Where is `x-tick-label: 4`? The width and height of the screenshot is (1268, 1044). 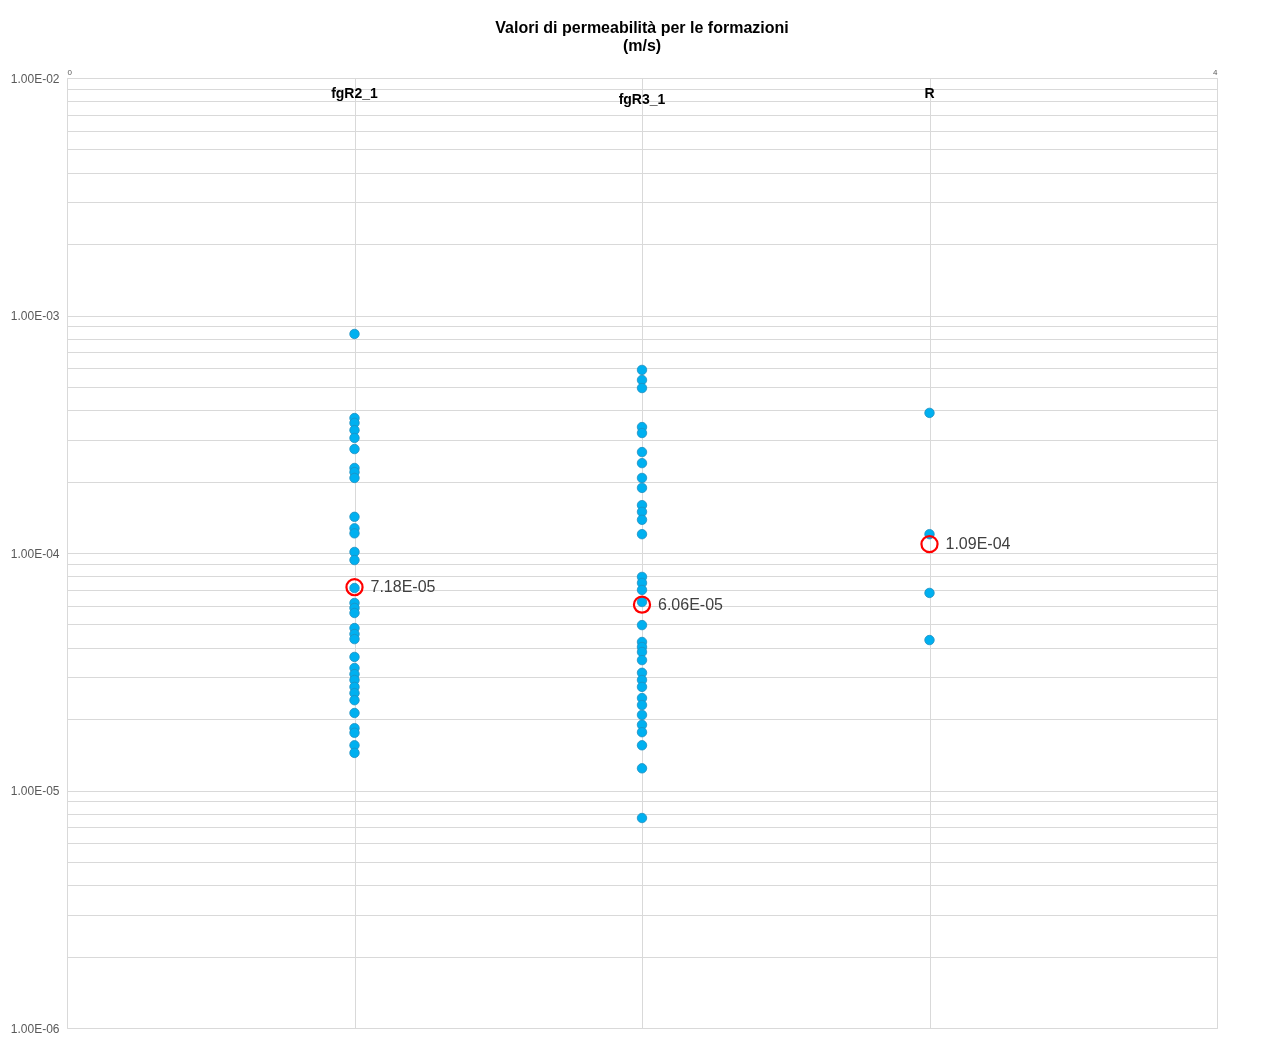 x-tick-label: 4 is located at coordinates (1216, 72).